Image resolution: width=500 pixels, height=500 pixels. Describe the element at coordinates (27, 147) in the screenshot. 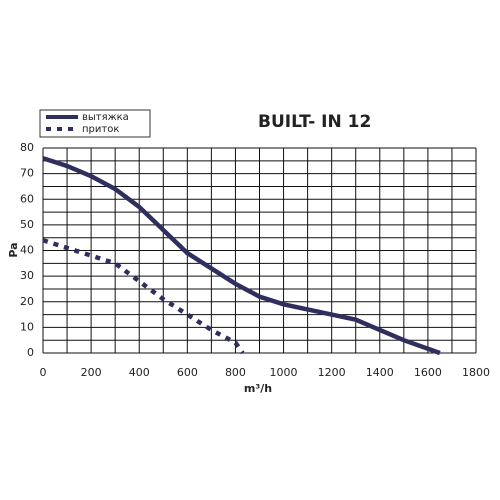

I see `y-tick-label: 80` at that location.